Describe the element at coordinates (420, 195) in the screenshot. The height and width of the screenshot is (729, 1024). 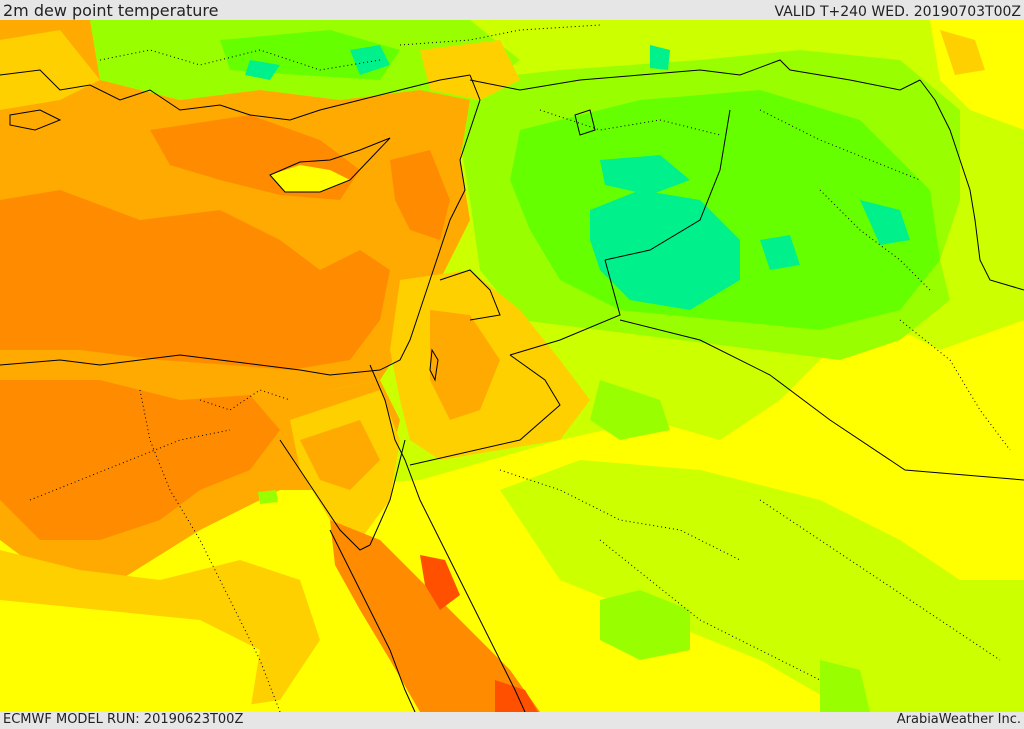
I see `field-orange-levant` at that location.